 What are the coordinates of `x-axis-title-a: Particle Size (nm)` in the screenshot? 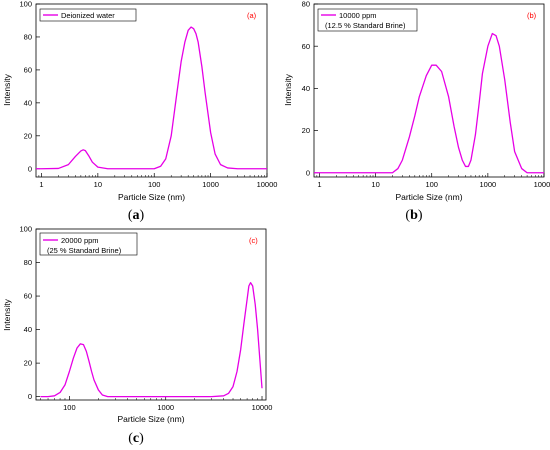 It's located at (151, 197).